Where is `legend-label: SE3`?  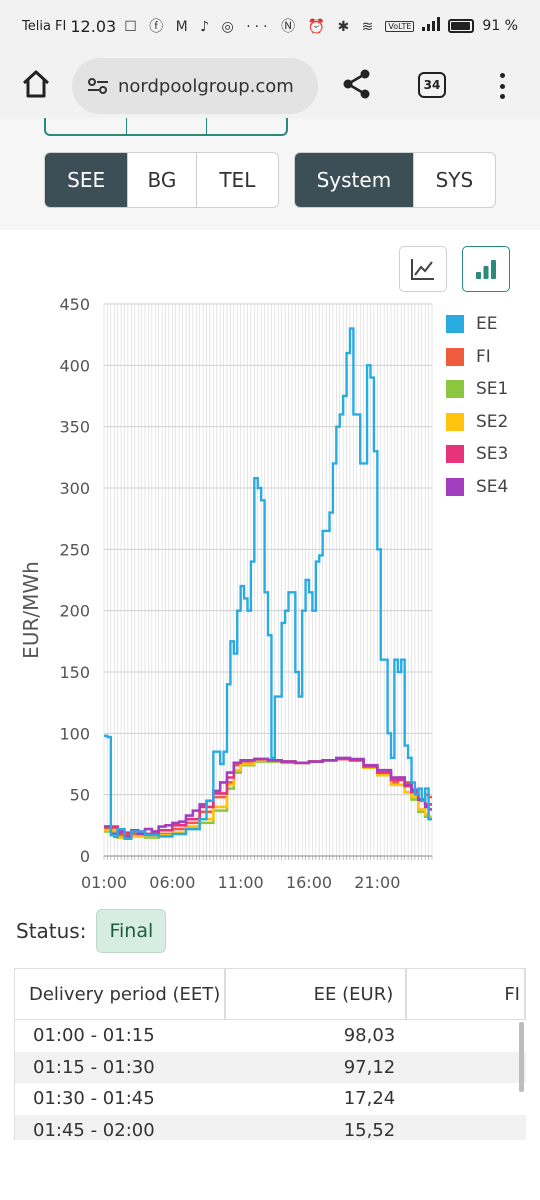
legend-label: SE3 is located at coordinates (492, 454).